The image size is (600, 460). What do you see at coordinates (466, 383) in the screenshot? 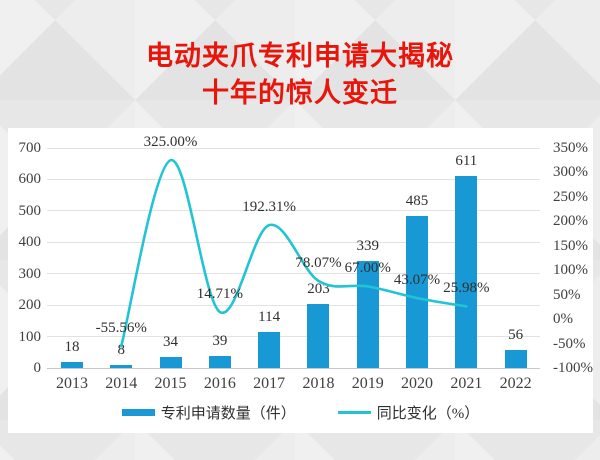
I see `x-axis-label: 2021` at bounding box center [466, 383].